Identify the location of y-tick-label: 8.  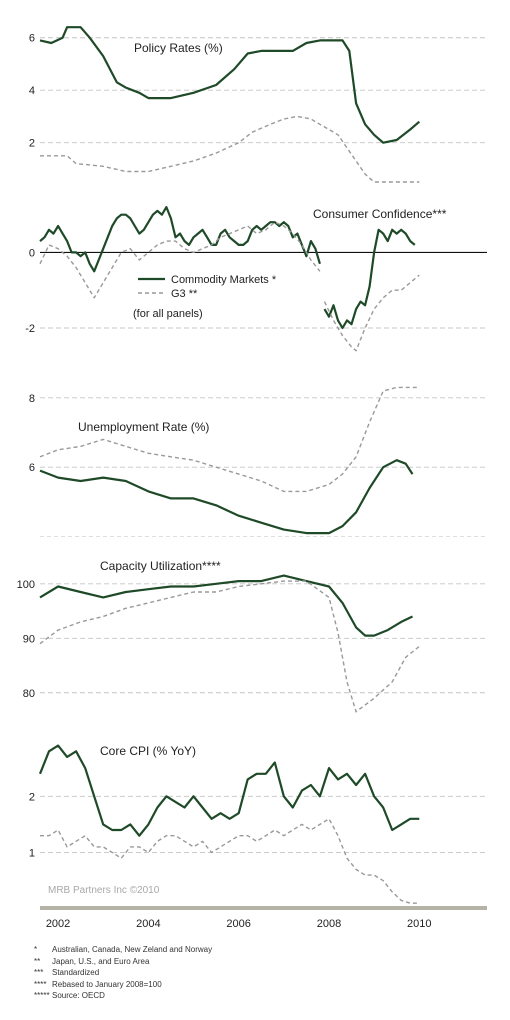
(32, 399).